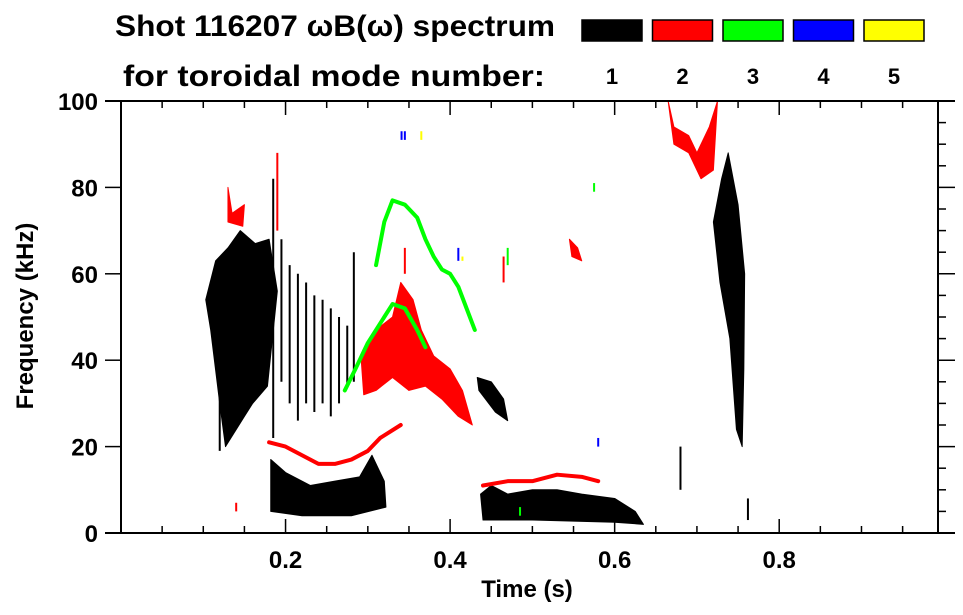  Describe the element at coordinates (84, 448) in the screenshot. I see `y-tick-label: 20` at that location.